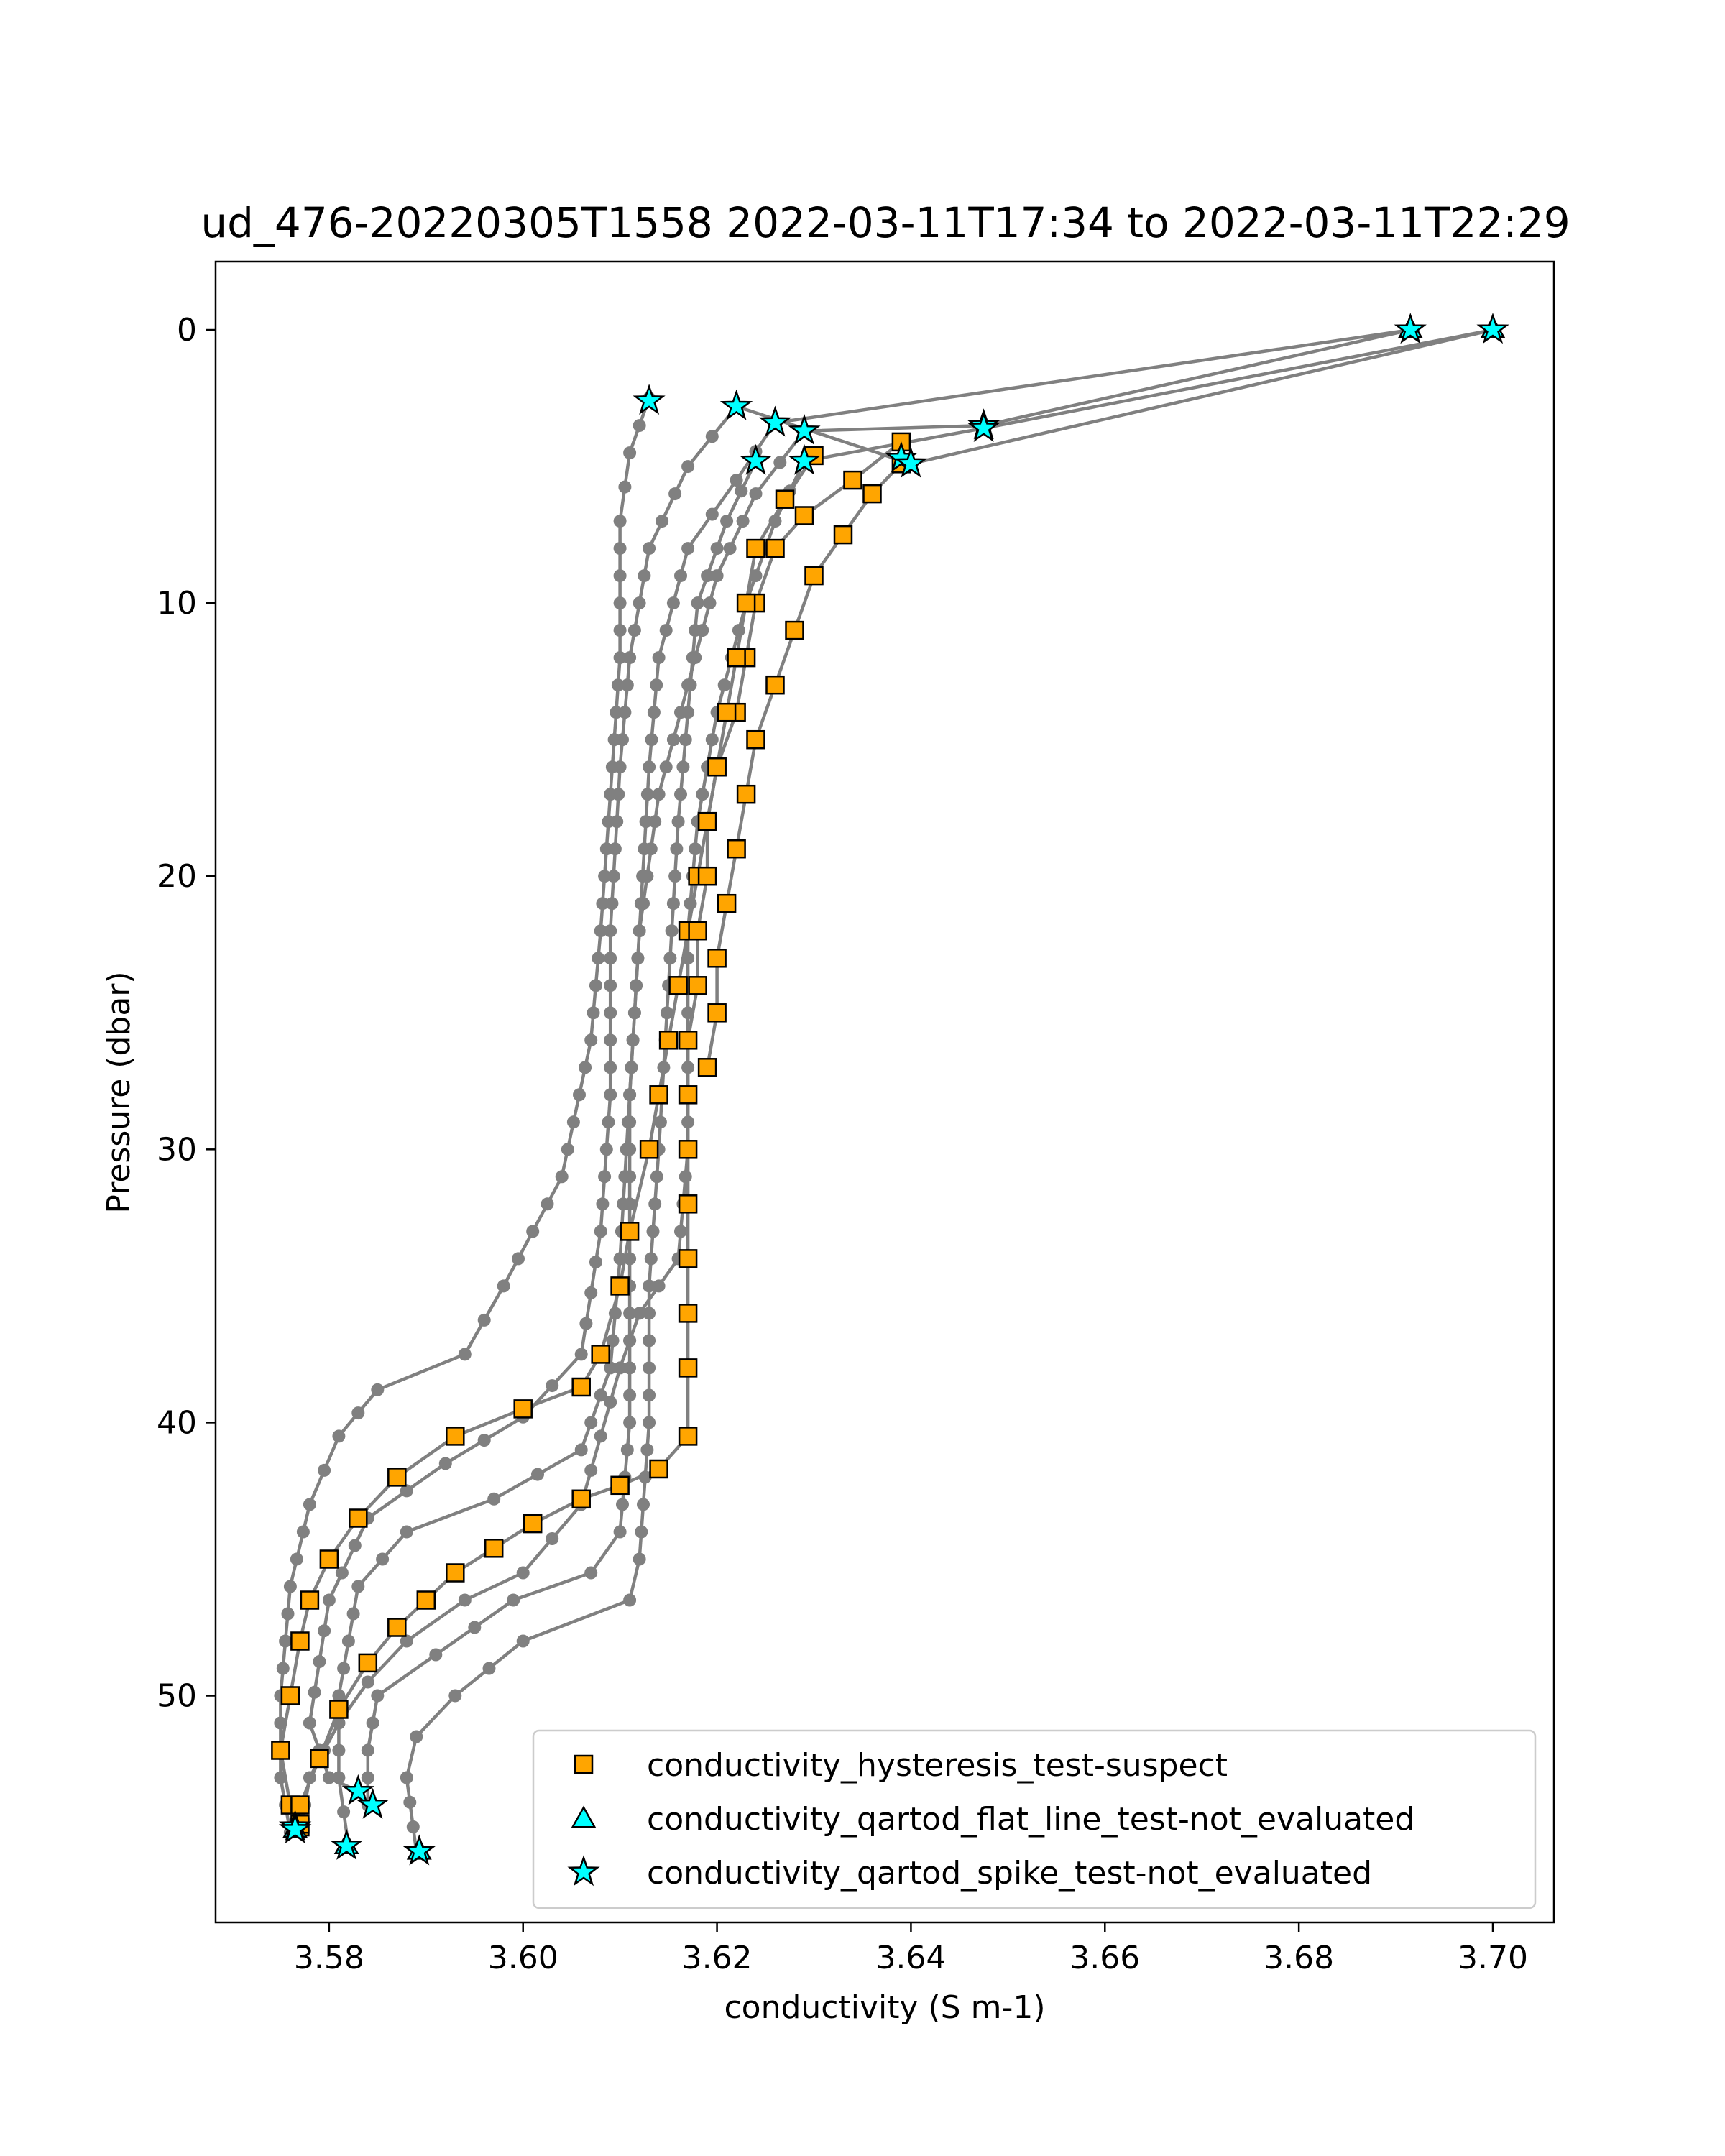 Image resolution: width=1725 pixels, height=2156 pixels. I want to click on x-axis-label: conductivity (S m-1), so click(884, 2007).